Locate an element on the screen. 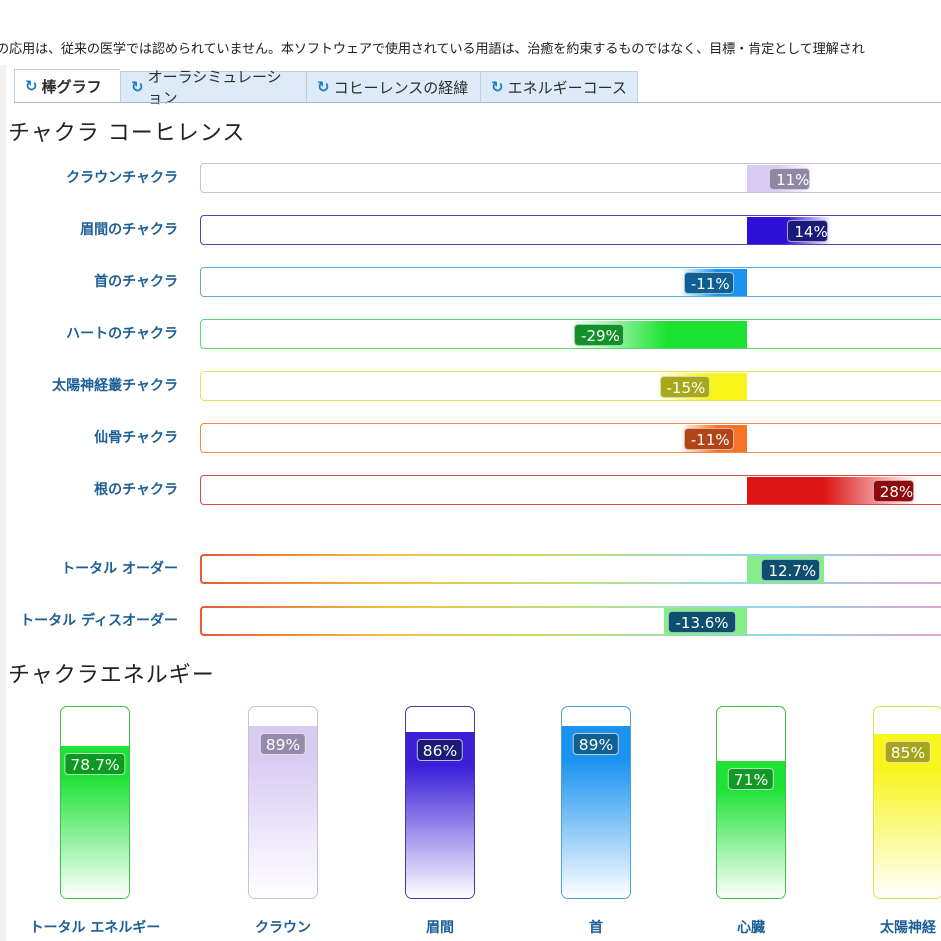  tab-4: ↻ エネルギーコース is located at coordinates (559, 87).